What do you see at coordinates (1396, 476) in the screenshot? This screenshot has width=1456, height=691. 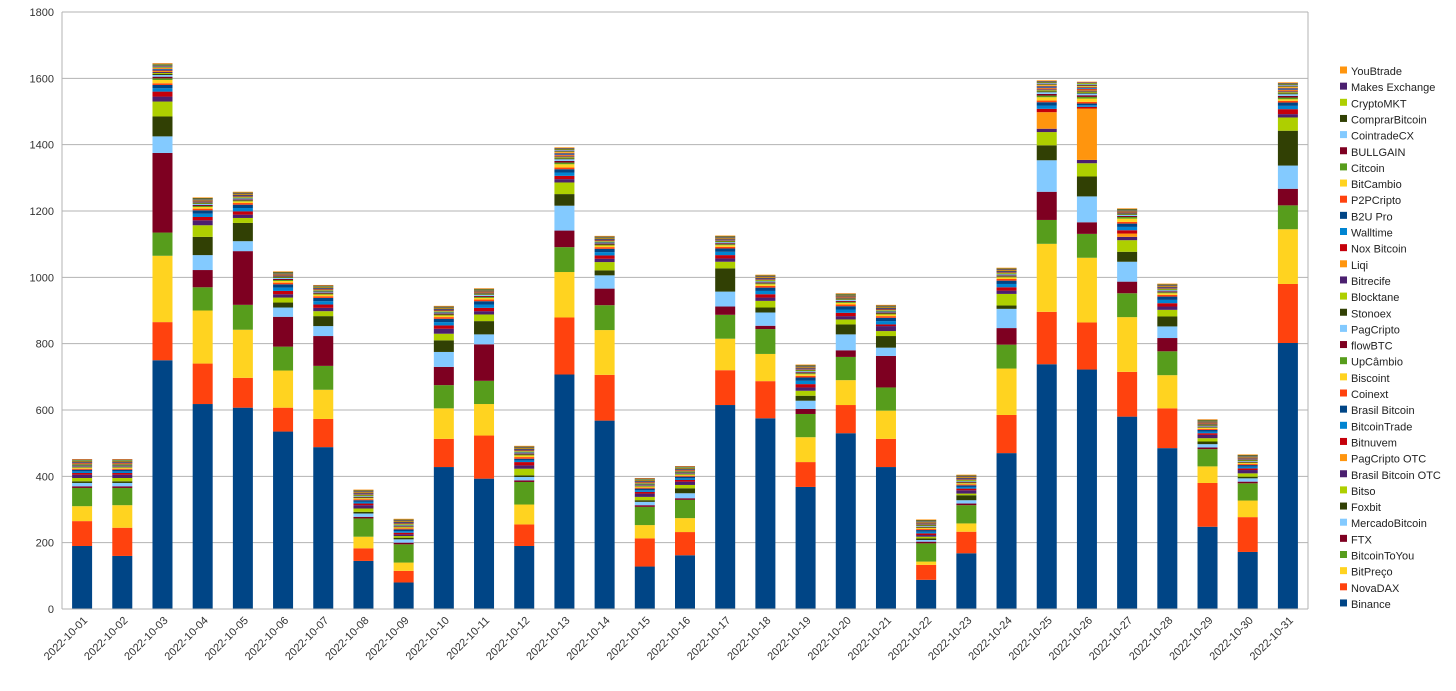 I see `legend-label: Brasil Bitcoin OTC` at bounding box center [1396, 476].